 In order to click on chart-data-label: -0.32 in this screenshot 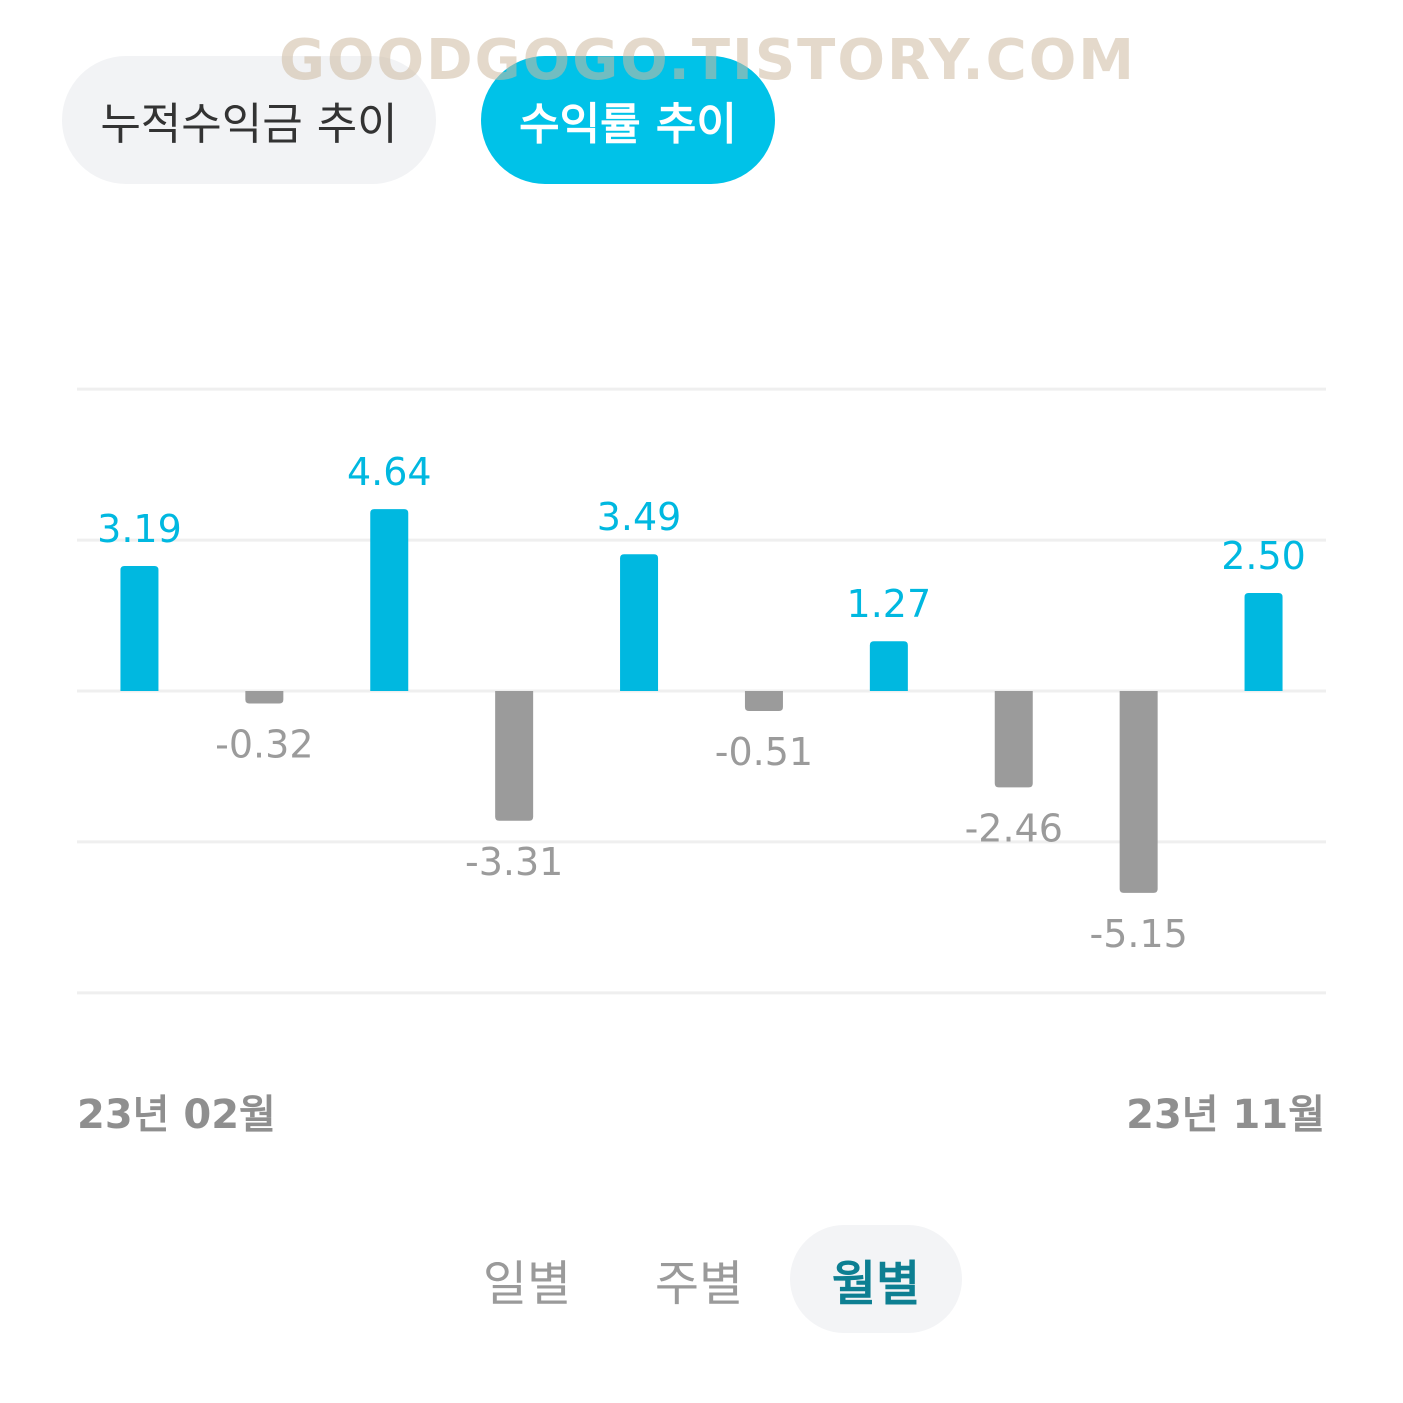, I will do `click(264, 745)`.